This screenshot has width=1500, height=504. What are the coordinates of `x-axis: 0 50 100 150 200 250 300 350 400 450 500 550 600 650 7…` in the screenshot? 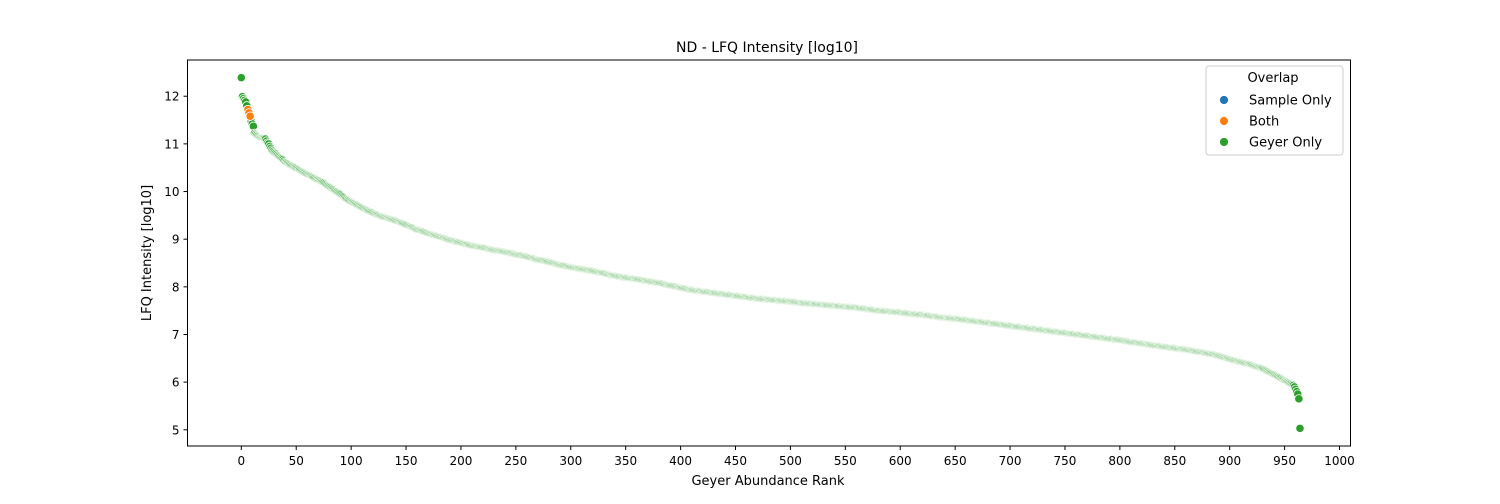 It's located at (796, 457).